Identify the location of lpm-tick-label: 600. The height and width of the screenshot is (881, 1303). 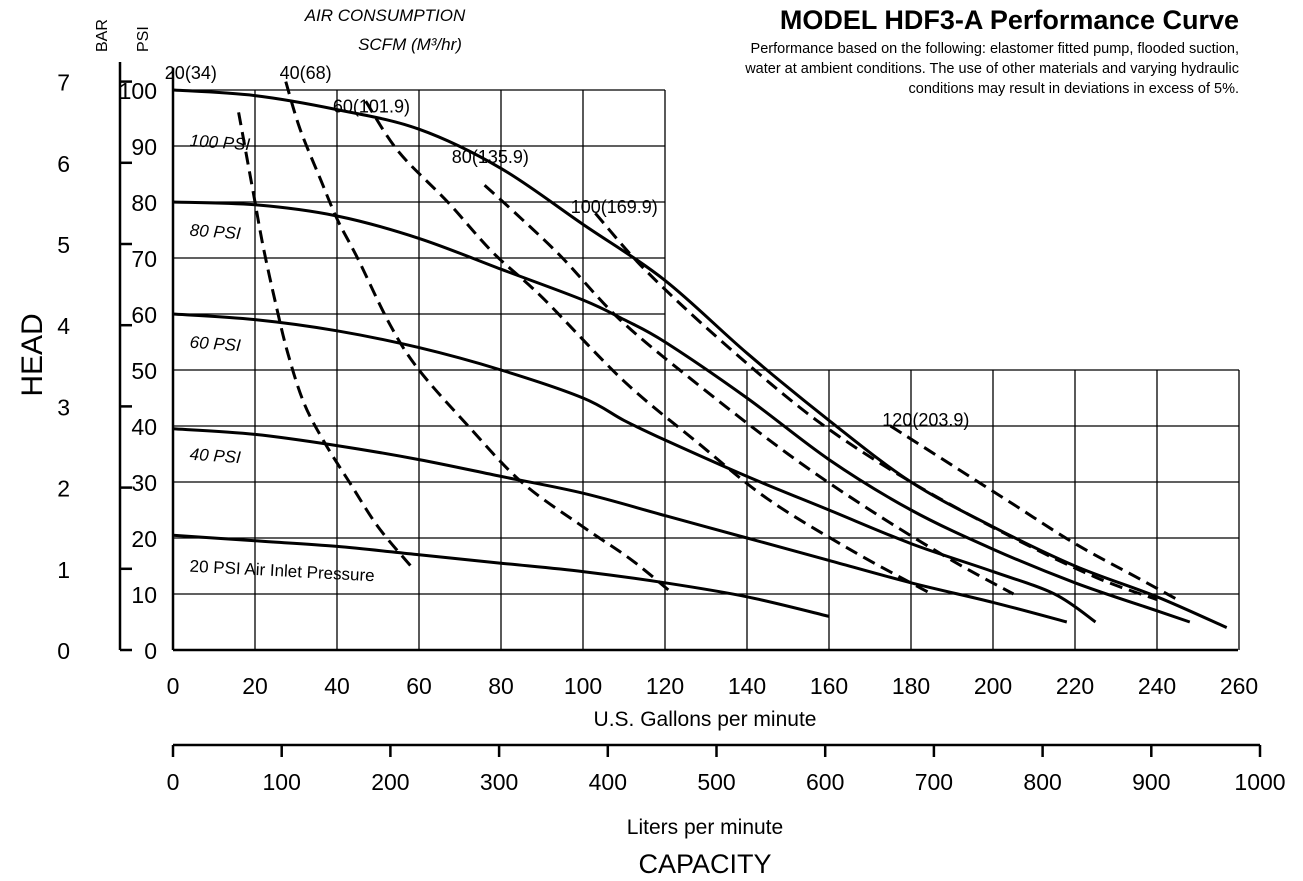
(825, 782).